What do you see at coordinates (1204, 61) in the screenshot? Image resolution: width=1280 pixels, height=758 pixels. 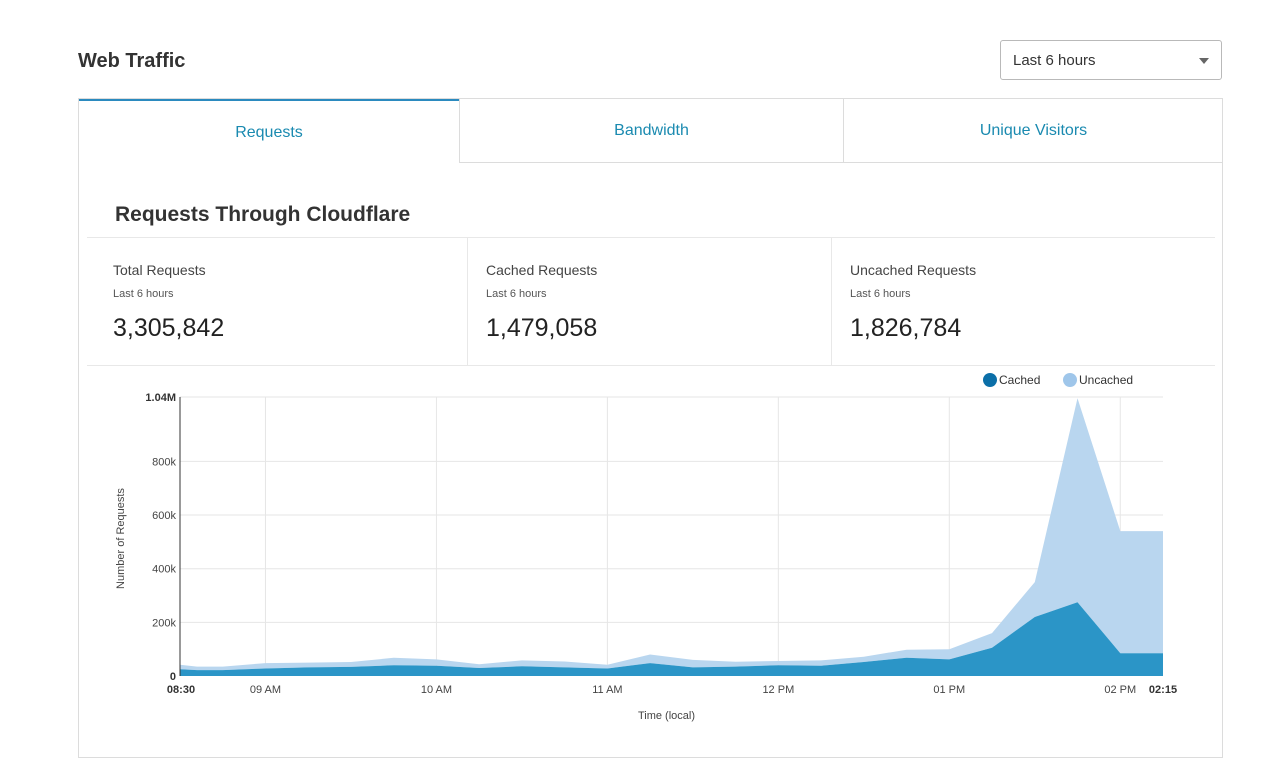 I see `chevron-down-icon` at bounding box center [1204, 61].